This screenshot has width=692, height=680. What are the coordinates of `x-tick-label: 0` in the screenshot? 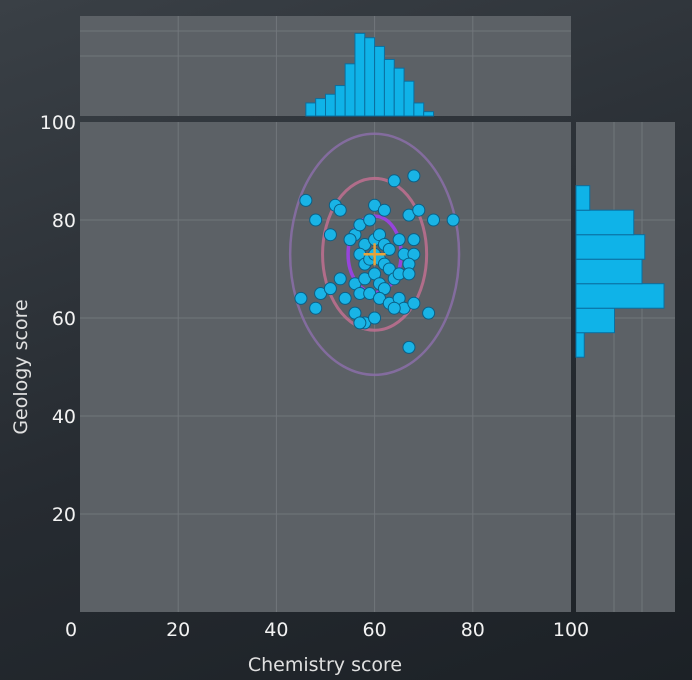 It's located at (71, 630).